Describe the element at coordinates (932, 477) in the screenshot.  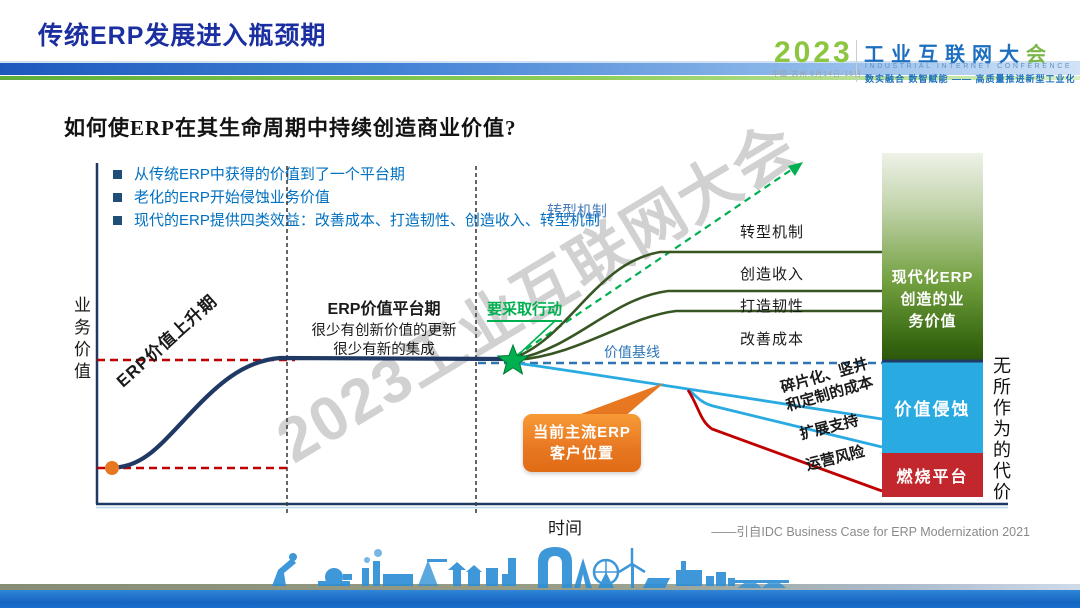
I see `burning-box-label: 燃烧平台` at that location.